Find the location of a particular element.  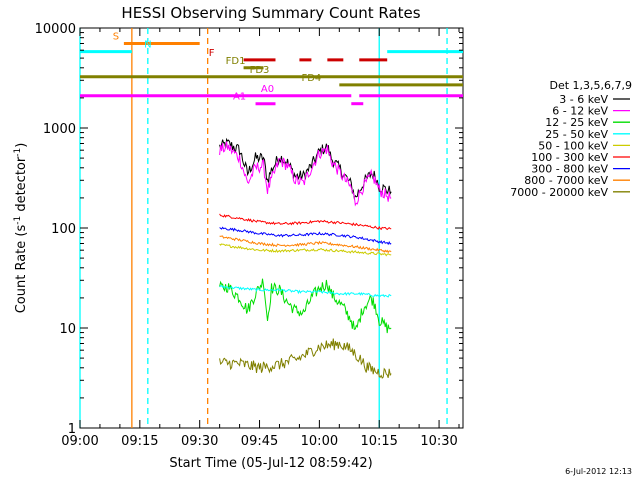

y-tick-label-100: 100 is located at coordinates (63, 229).